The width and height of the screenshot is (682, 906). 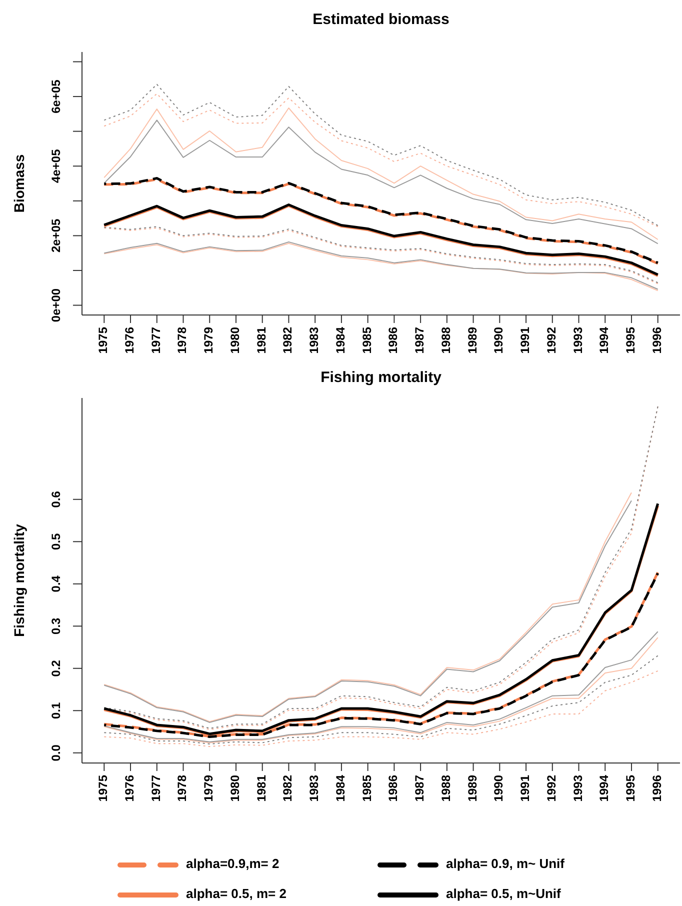 I want to click on legend-label: alpha= 0.5, m~Unif, so click(x=504, y=894).